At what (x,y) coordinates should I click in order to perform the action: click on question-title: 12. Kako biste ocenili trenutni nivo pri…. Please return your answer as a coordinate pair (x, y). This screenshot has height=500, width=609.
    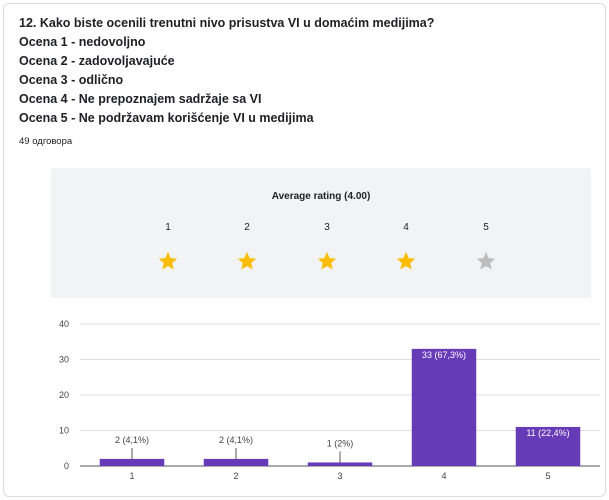
    Looking at the image, I should click on (227, 23).